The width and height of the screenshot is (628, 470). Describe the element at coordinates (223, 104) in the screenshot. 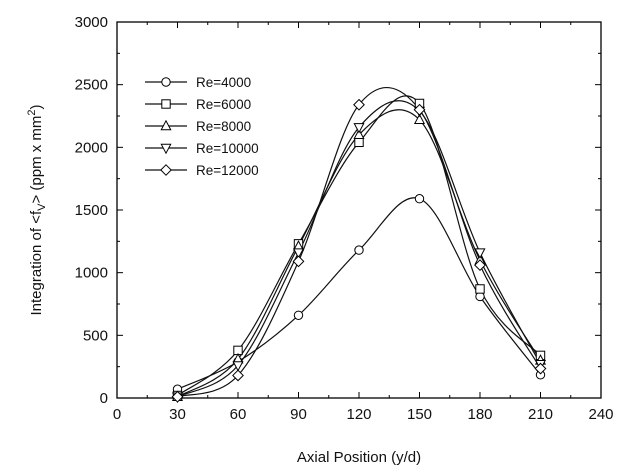

I see `legend-label: Re=6000` at that location.